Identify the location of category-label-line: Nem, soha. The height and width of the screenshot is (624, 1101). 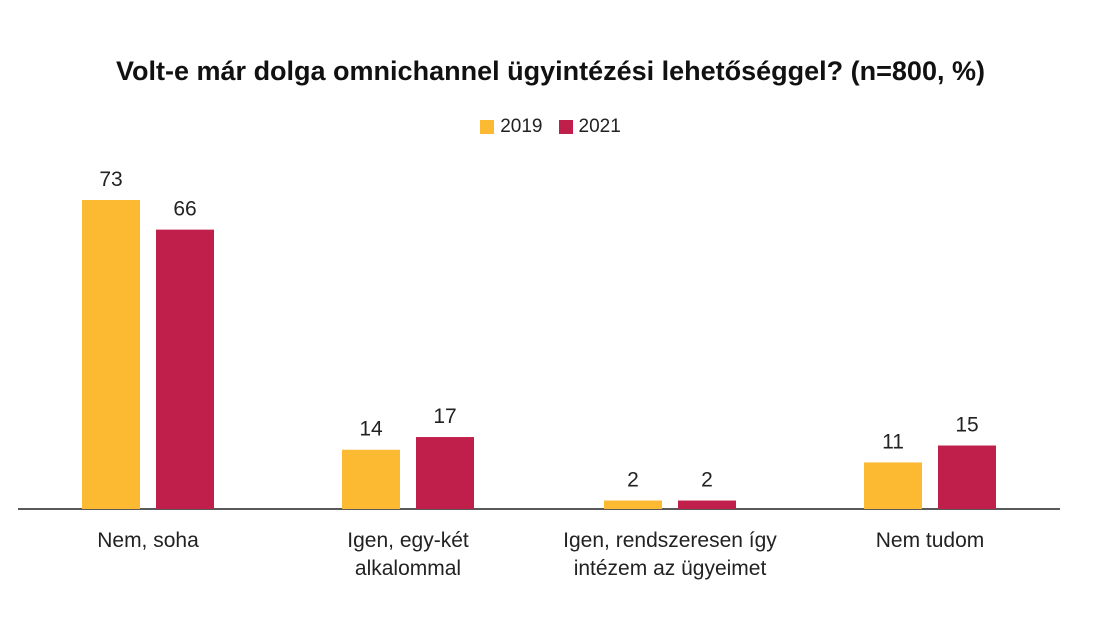
(148, 540).